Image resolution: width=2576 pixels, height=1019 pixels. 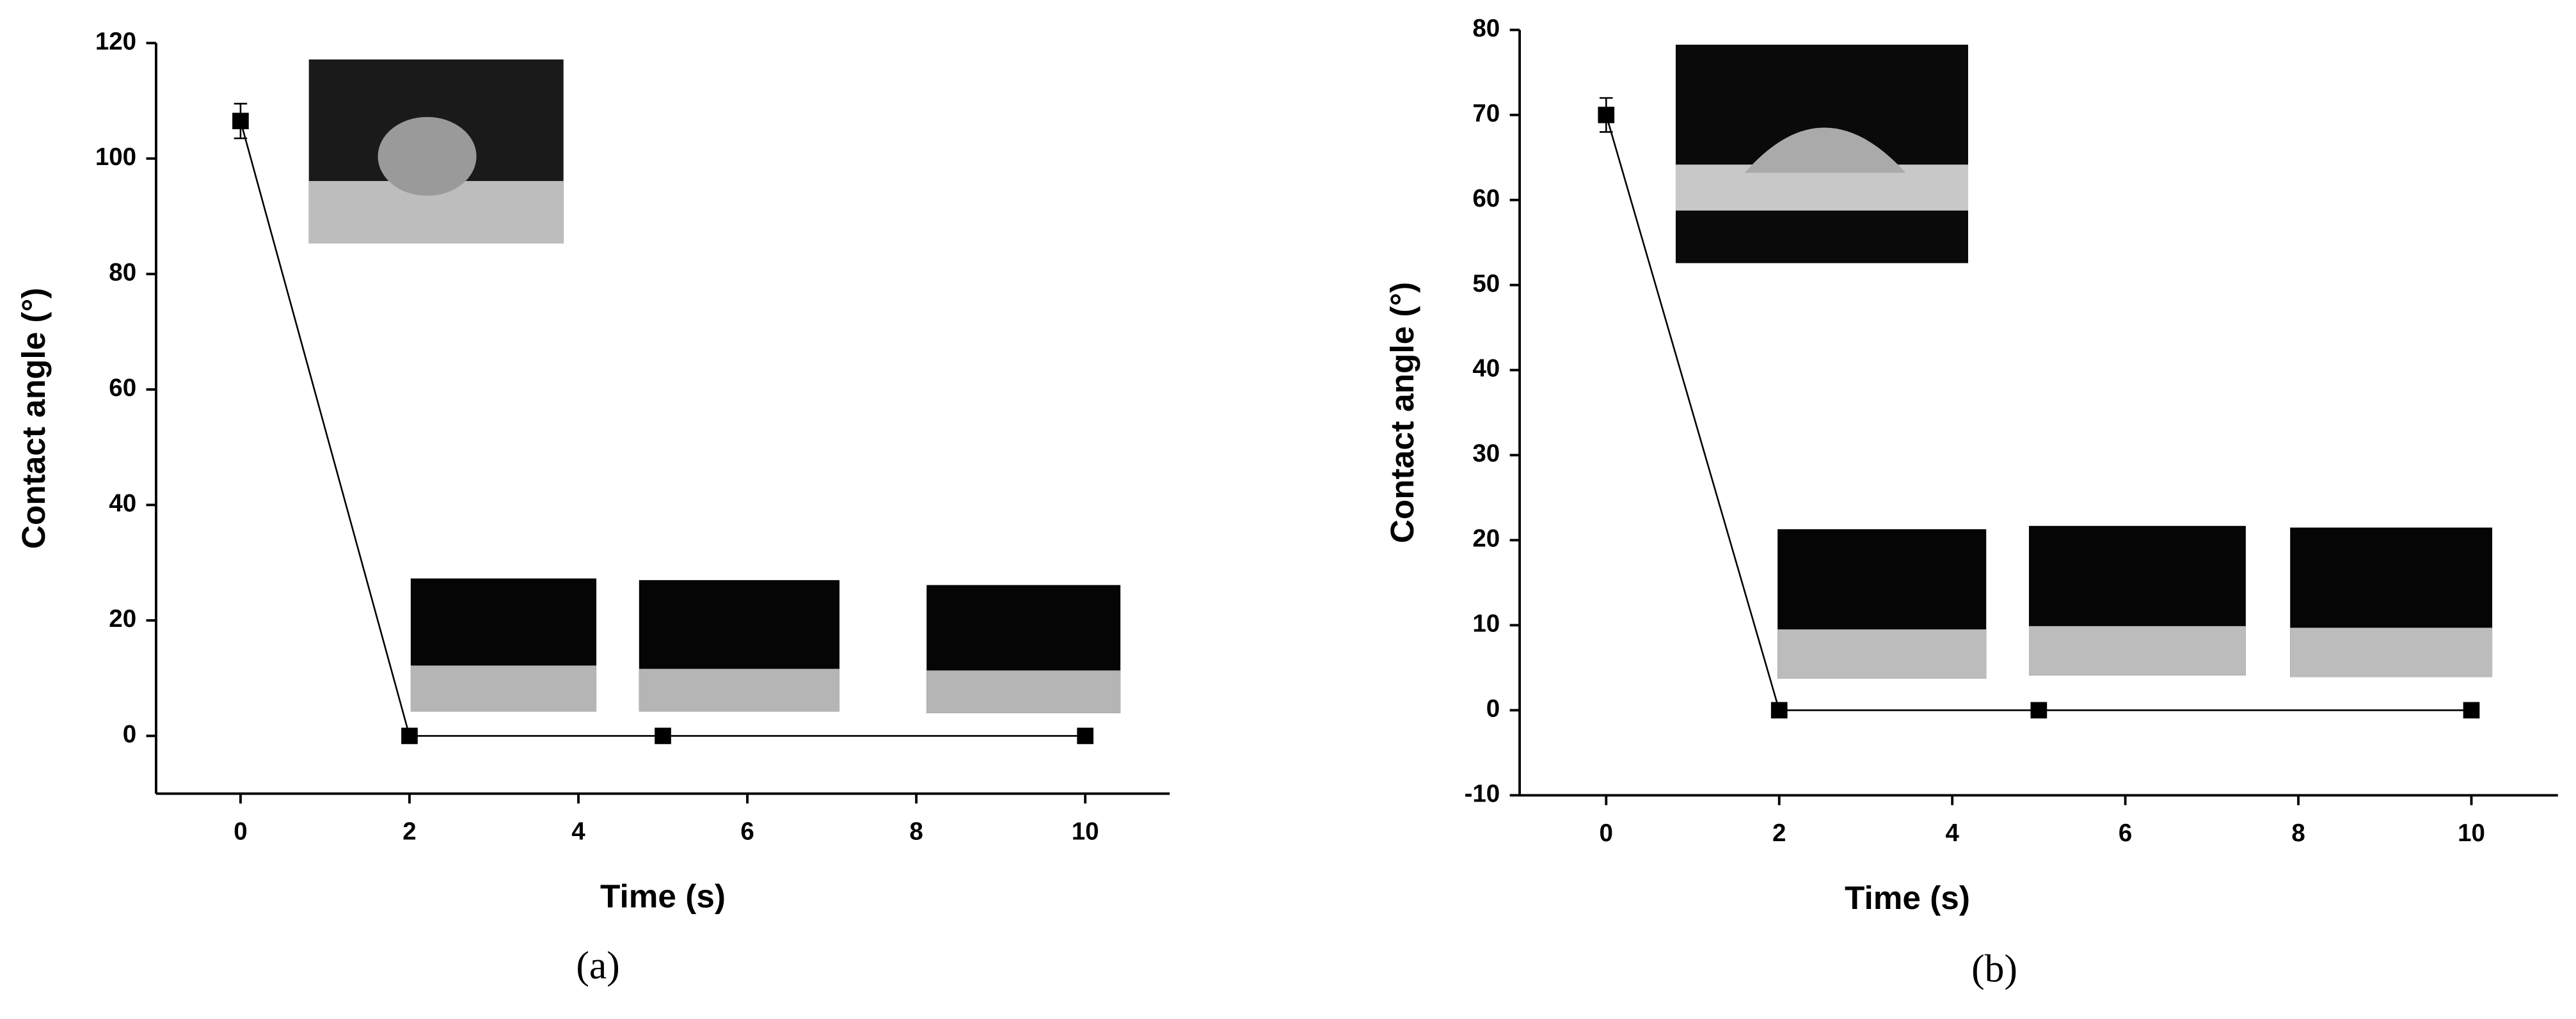 What do you see at coordinates (1994, 969) in the screenshot?
I see `panel-label: (b)` at bounding box center [1994, 969].